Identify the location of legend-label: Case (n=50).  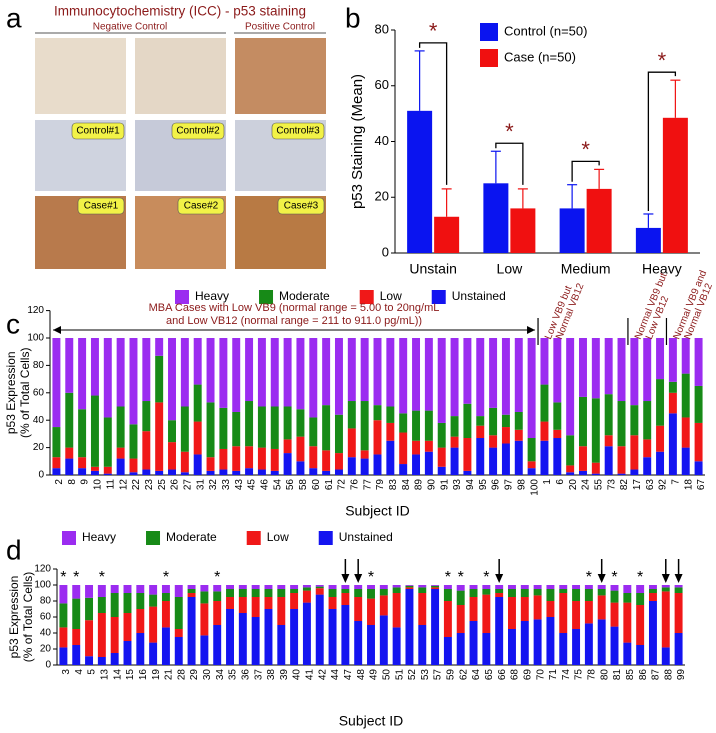
(540, 56).